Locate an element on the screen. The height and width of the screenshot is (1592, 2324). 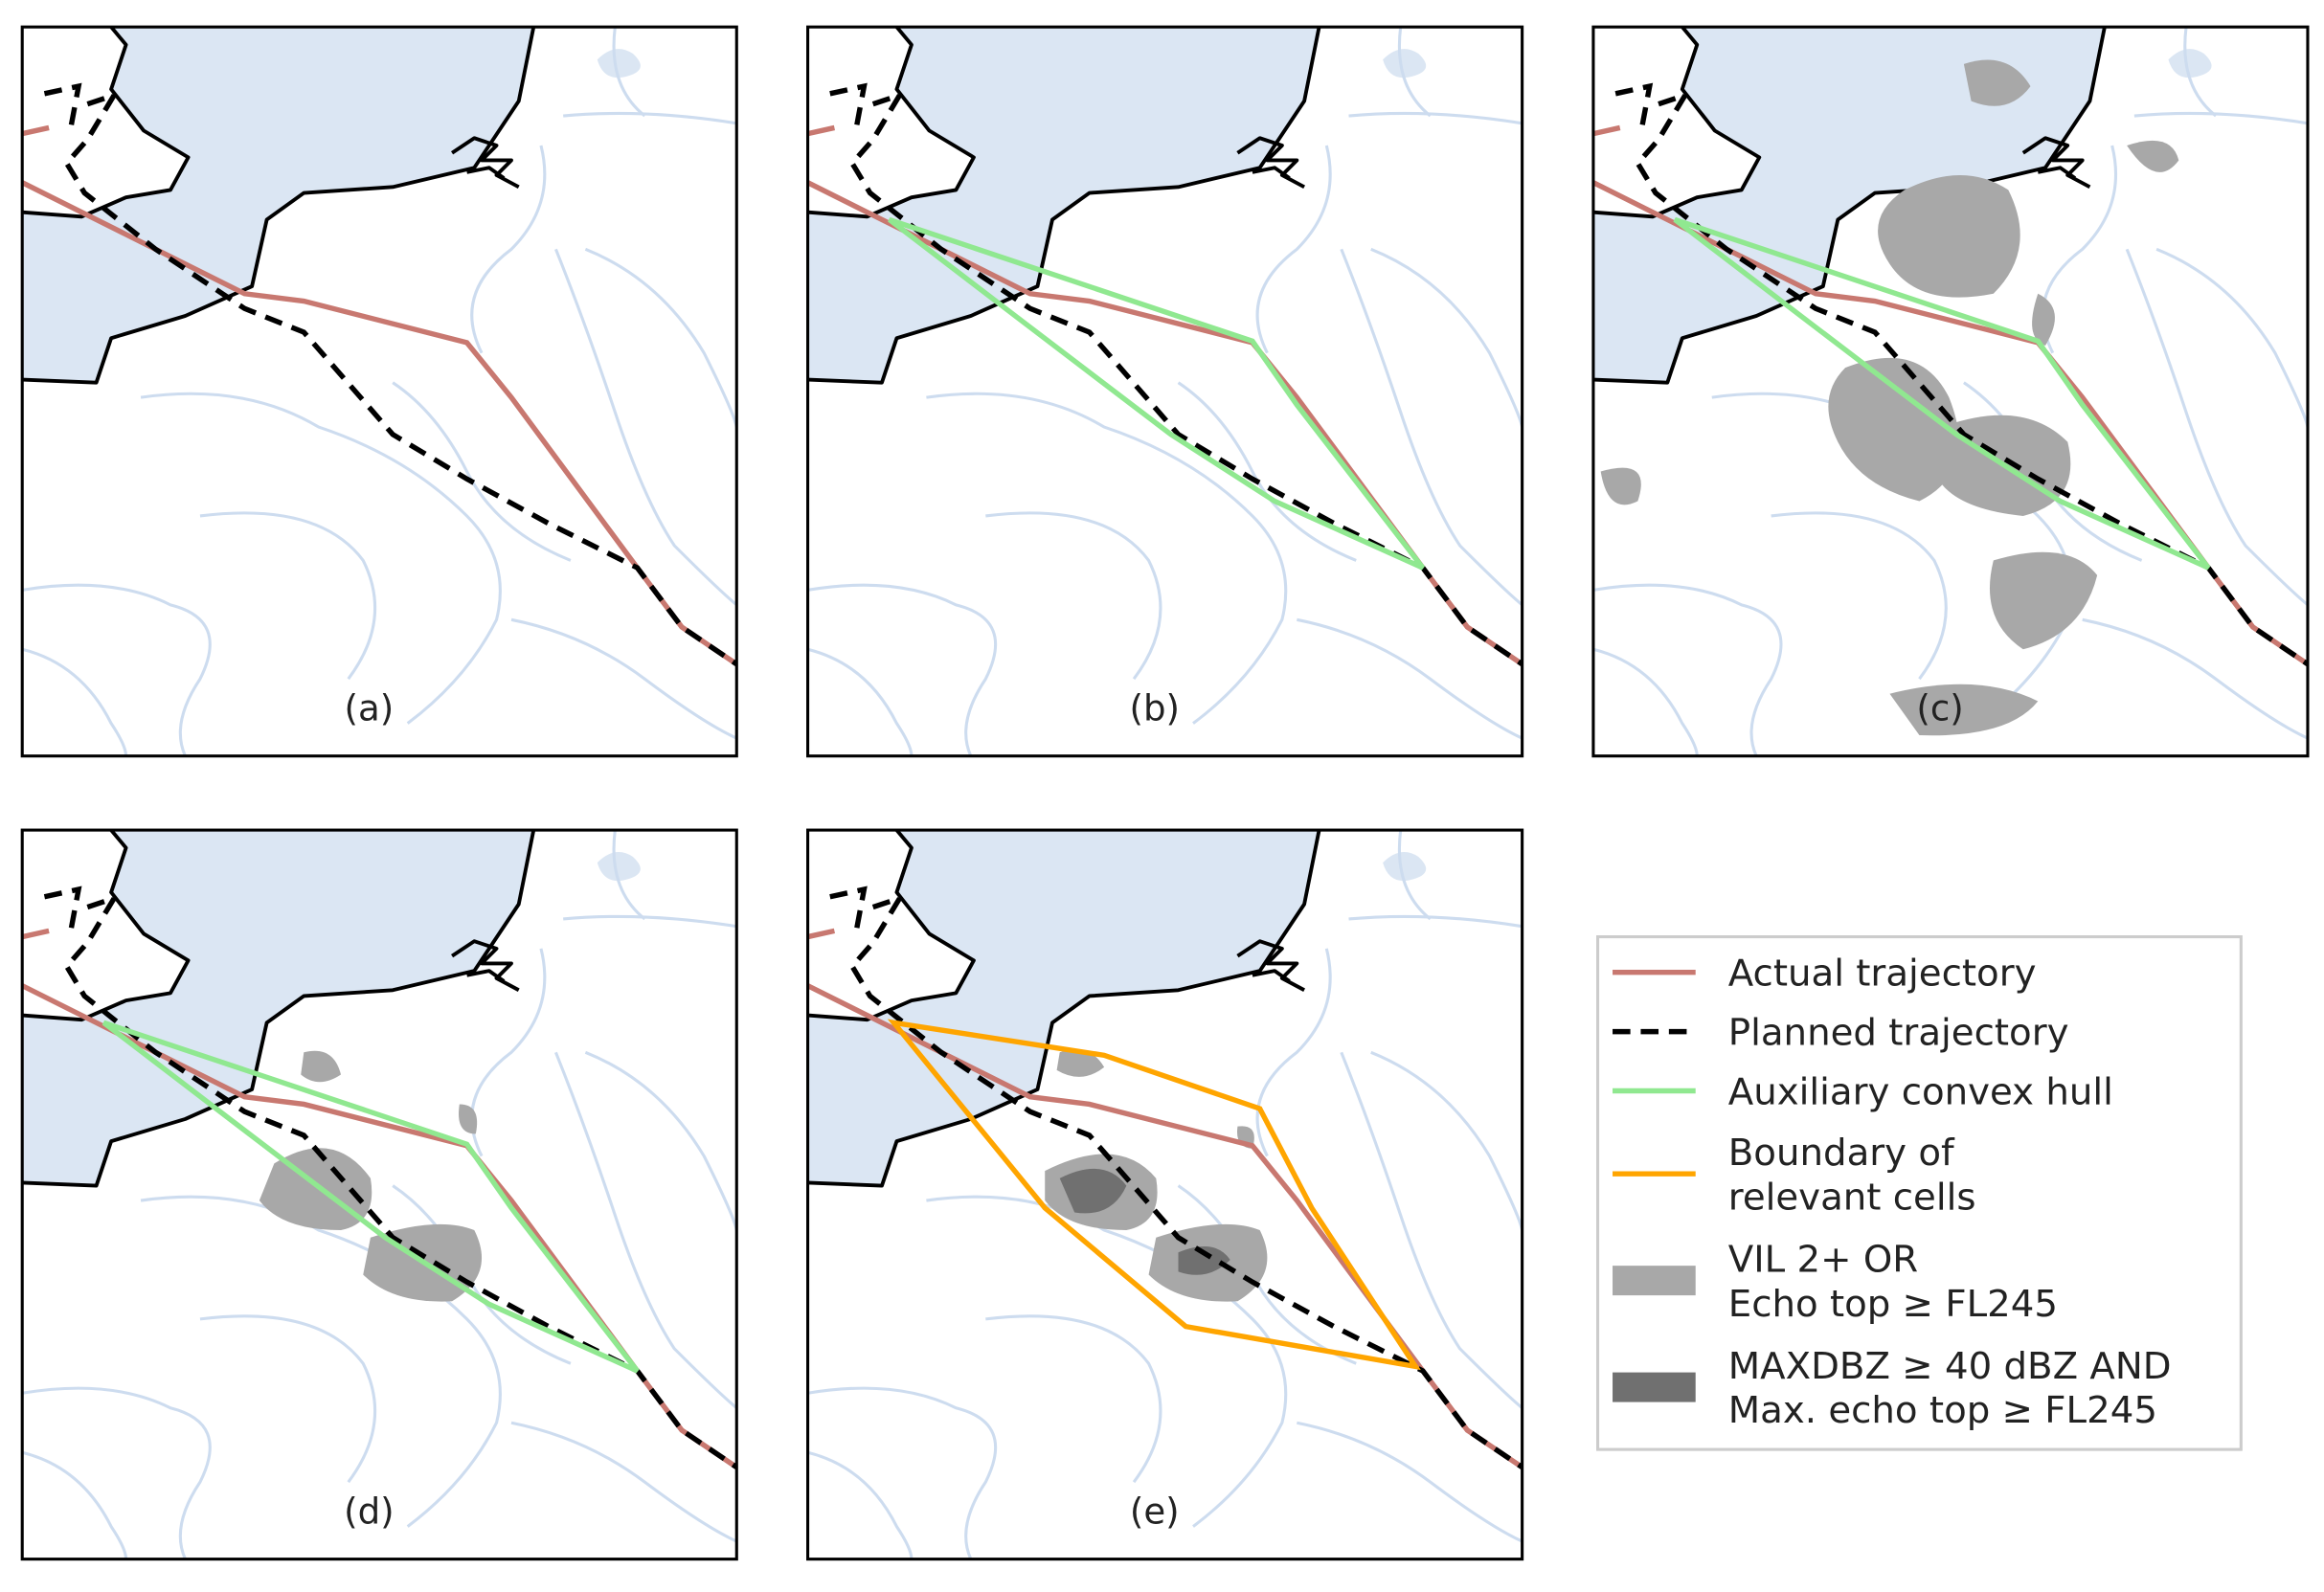
panel-label: (e) is located at coordinates (1155, 1512).